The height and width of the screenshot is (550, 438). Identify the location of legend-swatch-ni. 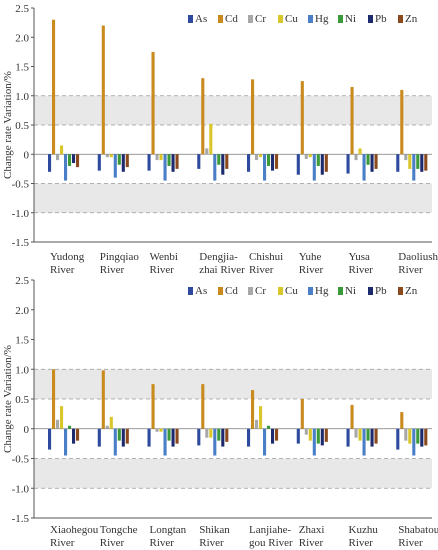
(340, 291).